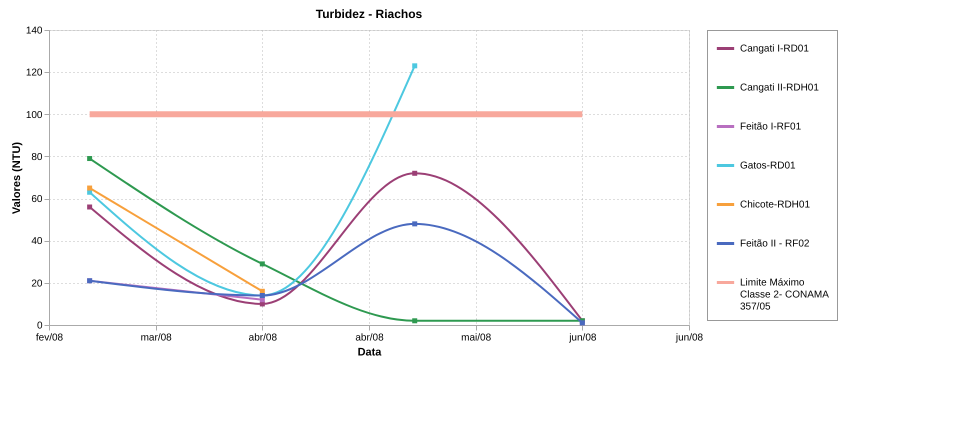  What do you see at coordinates (775, 49) in the screenshot?
I see `legend-label: Cangati I-RD01` at bounding box center [775, 49].